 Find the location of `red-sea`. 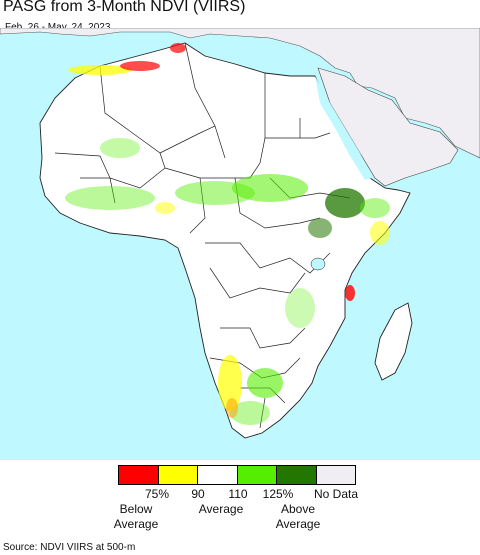

red-sea is located at coordinates (343, 128).